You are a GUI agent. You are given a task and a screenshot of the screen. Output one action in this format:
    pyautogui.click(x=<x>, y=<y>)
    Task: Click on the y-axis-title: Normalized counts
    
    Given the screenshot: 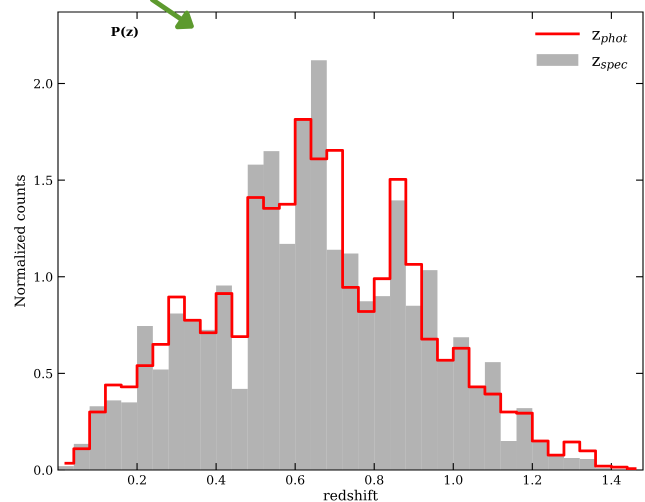 What is the action you would take?
    pyautogui.click(x=20, y=241)
    